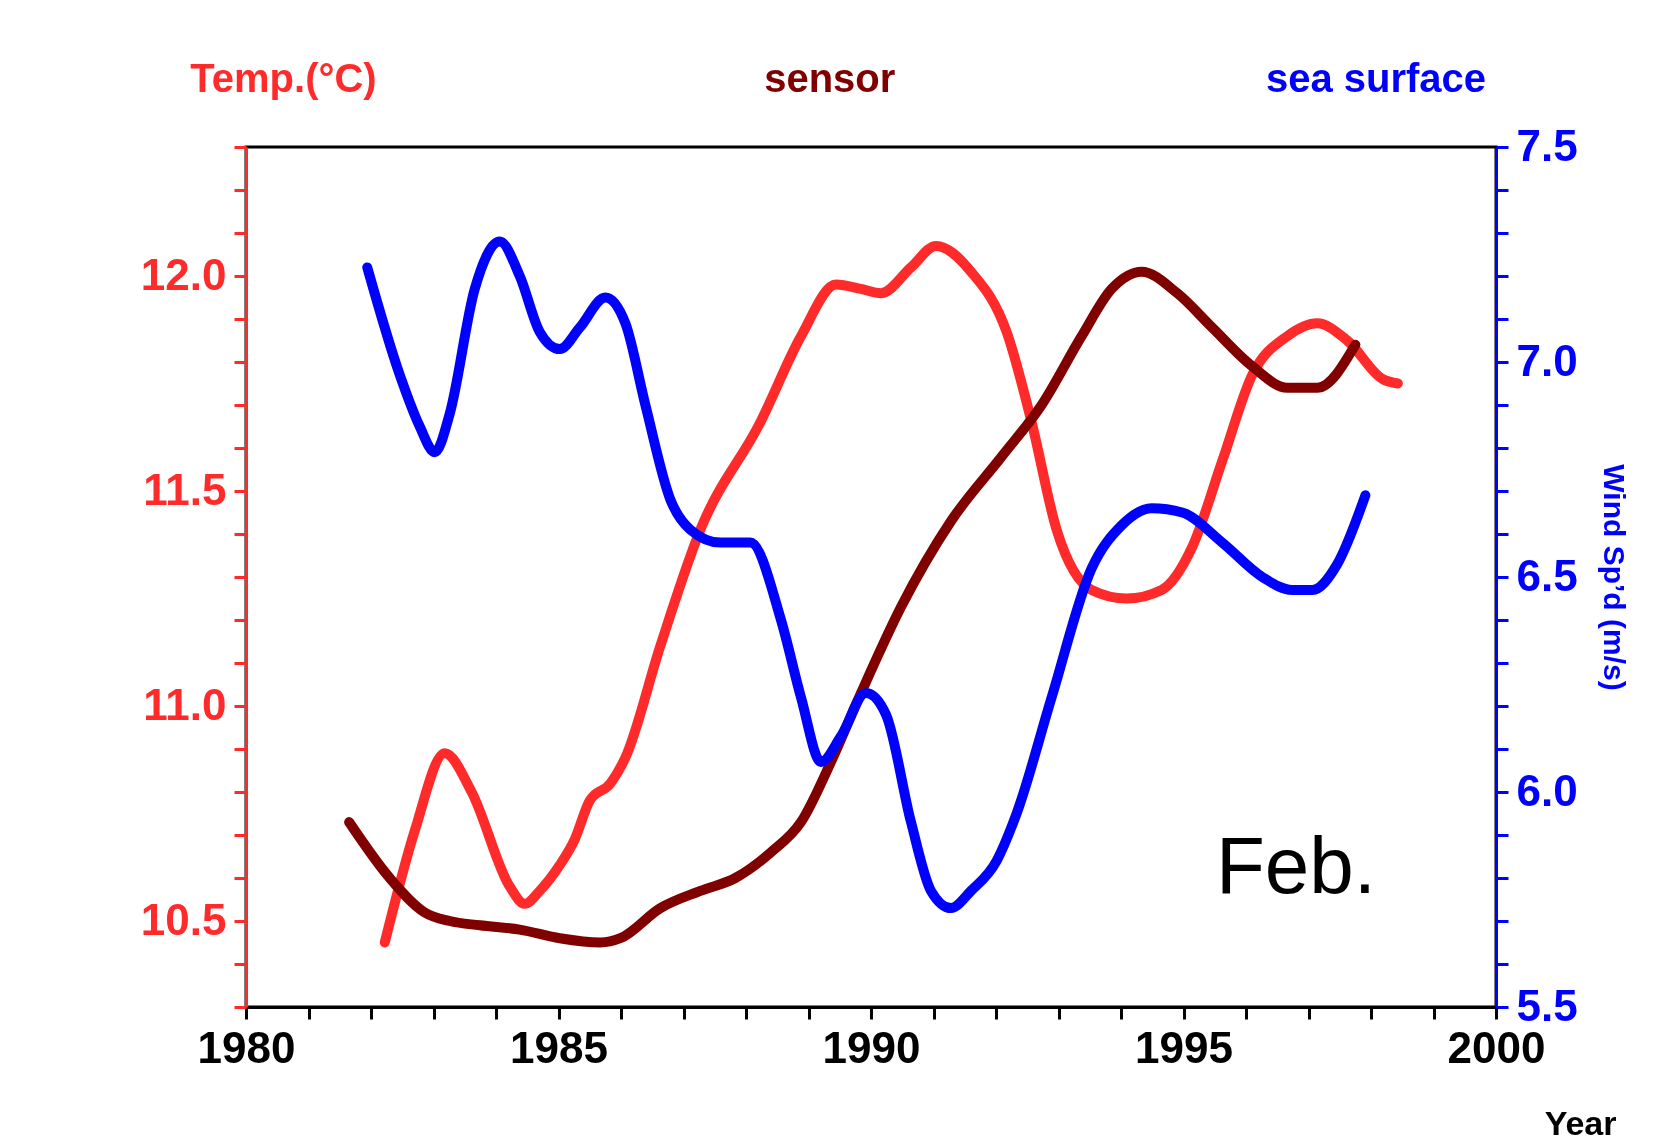 Image resolution: width=1679 pixels, height=1137 pixels. What do you see at coordinates (1547, 145) in the screenshot?
I see `y2-tick-label: 7.5` at bounding box center [1547, 145].